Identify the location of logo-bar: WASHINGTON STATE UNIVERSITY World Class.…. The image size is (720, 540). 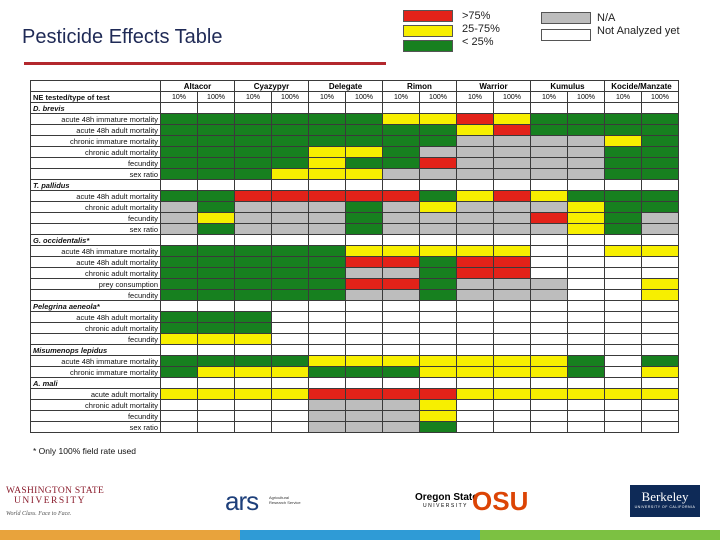
(360, 505).